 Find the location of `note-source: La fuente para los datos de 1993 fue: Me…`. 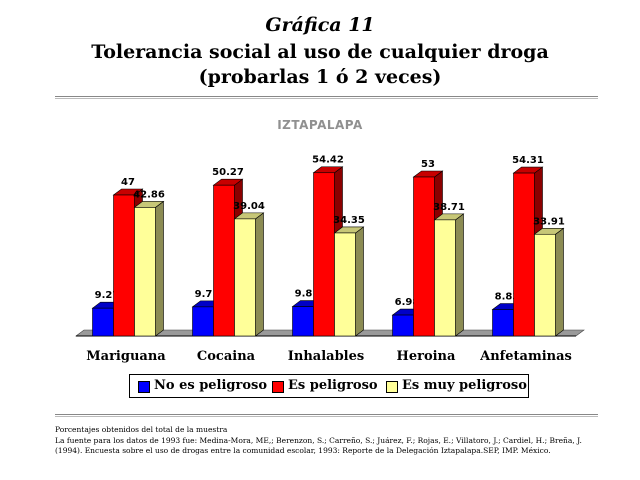

note-source: La fuente para los datos de 1993 fue: Me… is located at coordinates (318, 440).